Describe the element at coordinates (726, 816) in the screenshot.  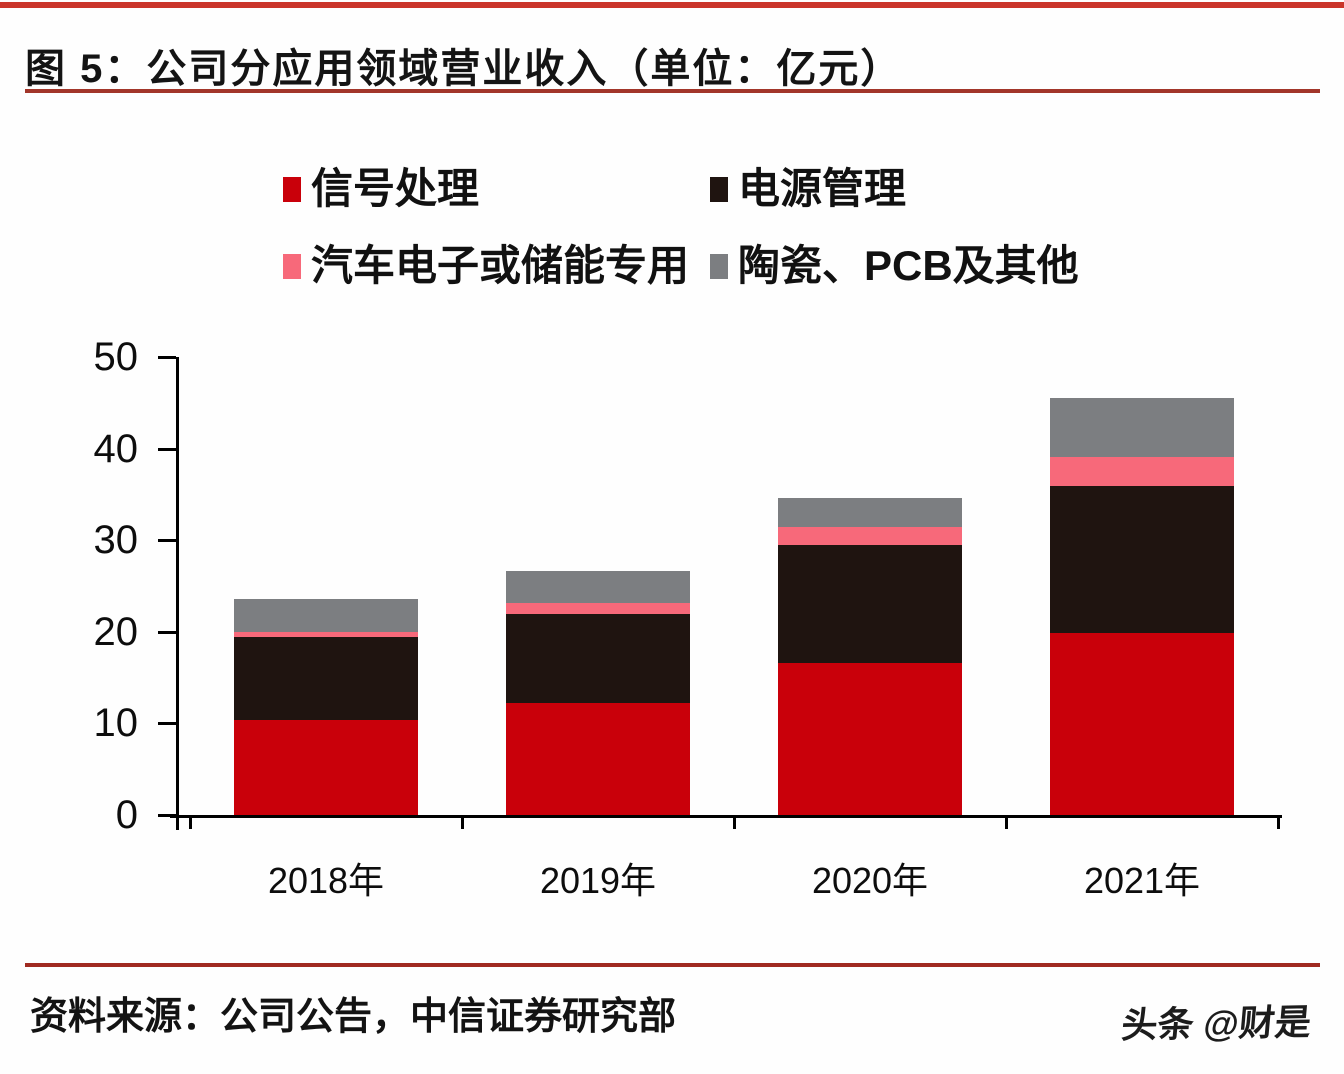
I see `x-axis-line` at that location.